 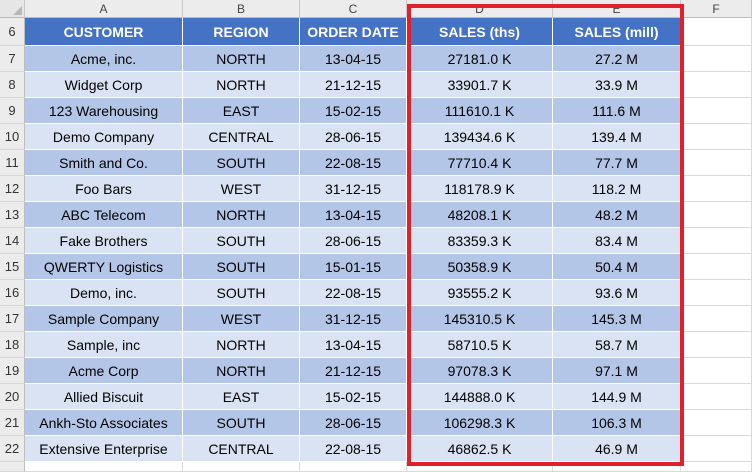 I want to click on table-cell-sales-mill: 48.2 M, so click(x=617, y=215).